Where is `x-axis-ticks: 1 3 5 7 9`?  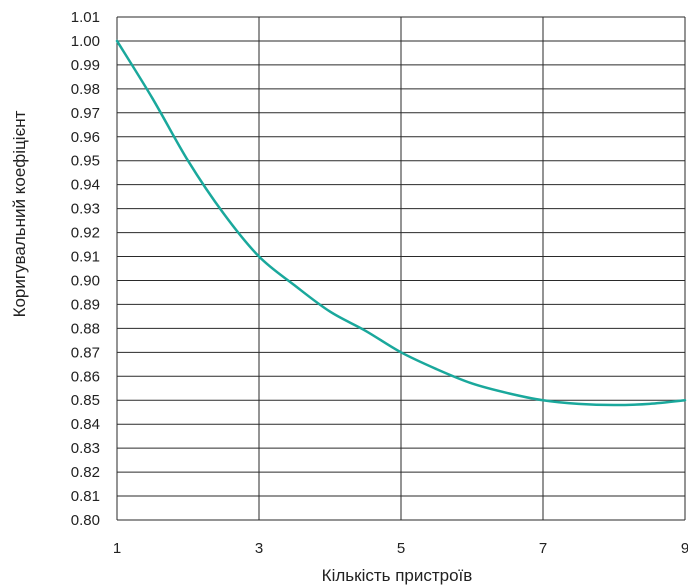 x-axis-ticks: 1 3 5 7 9 is located at coordinates (400, 548).